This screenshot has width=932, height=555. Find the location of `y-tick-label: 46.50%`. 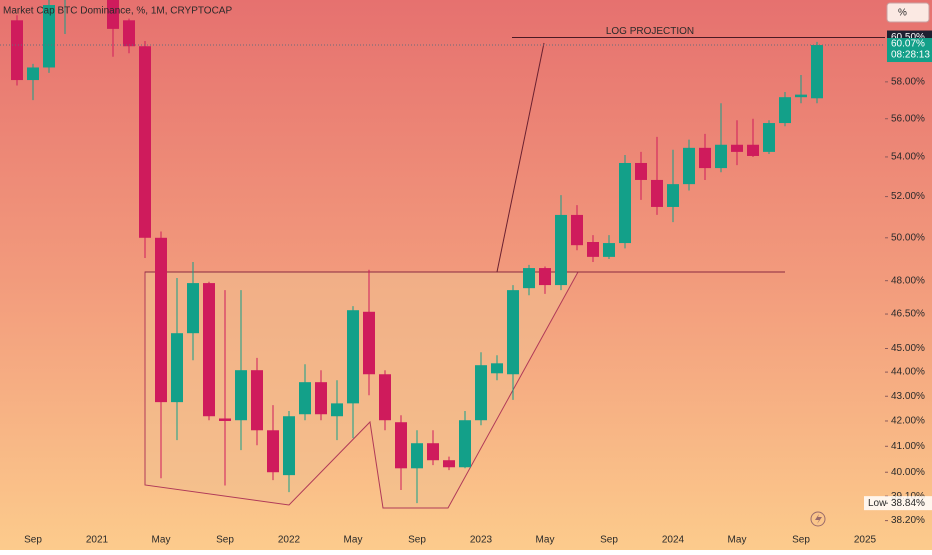

y-tick-label: 46.50% is located at coordinates (908, 314).